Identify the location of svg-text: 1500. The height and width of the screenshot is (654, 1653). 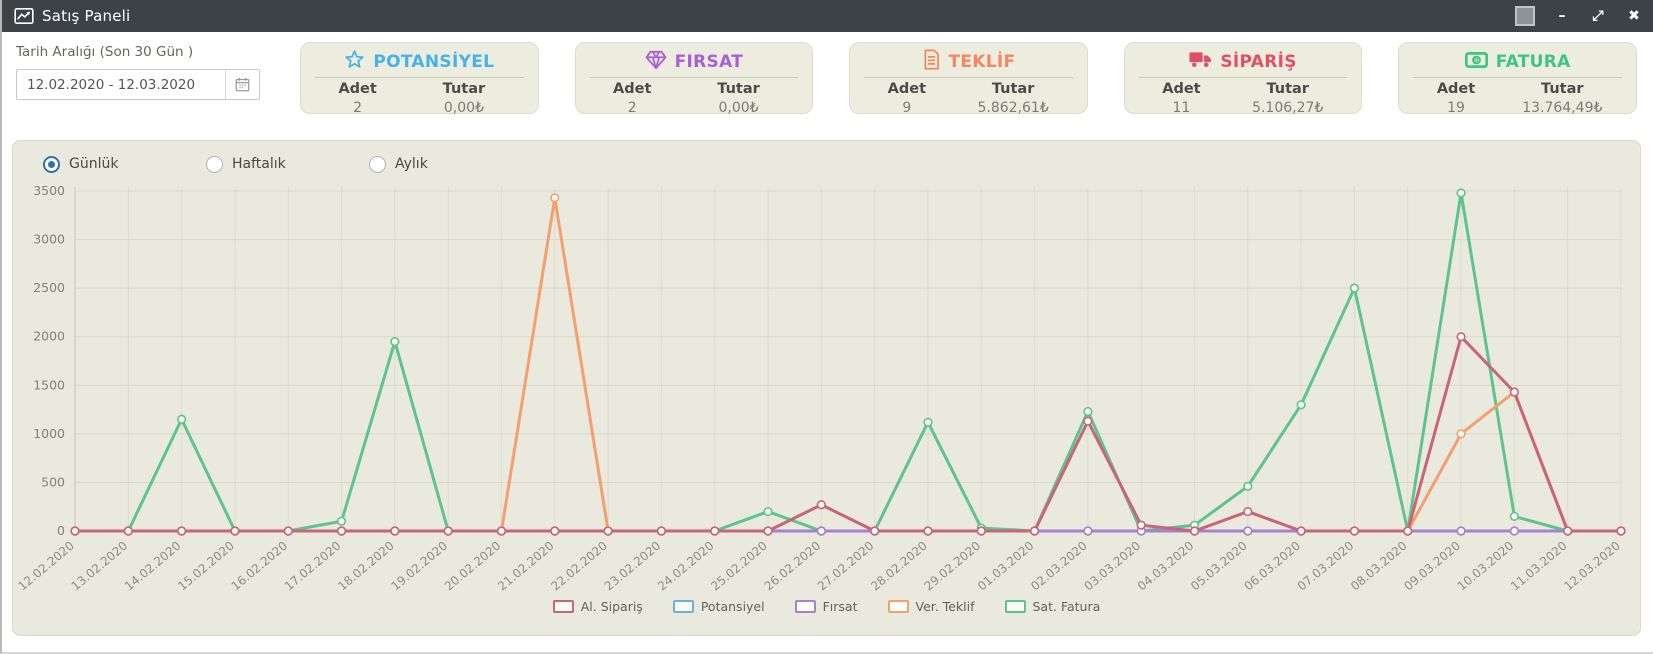
(49, 384).